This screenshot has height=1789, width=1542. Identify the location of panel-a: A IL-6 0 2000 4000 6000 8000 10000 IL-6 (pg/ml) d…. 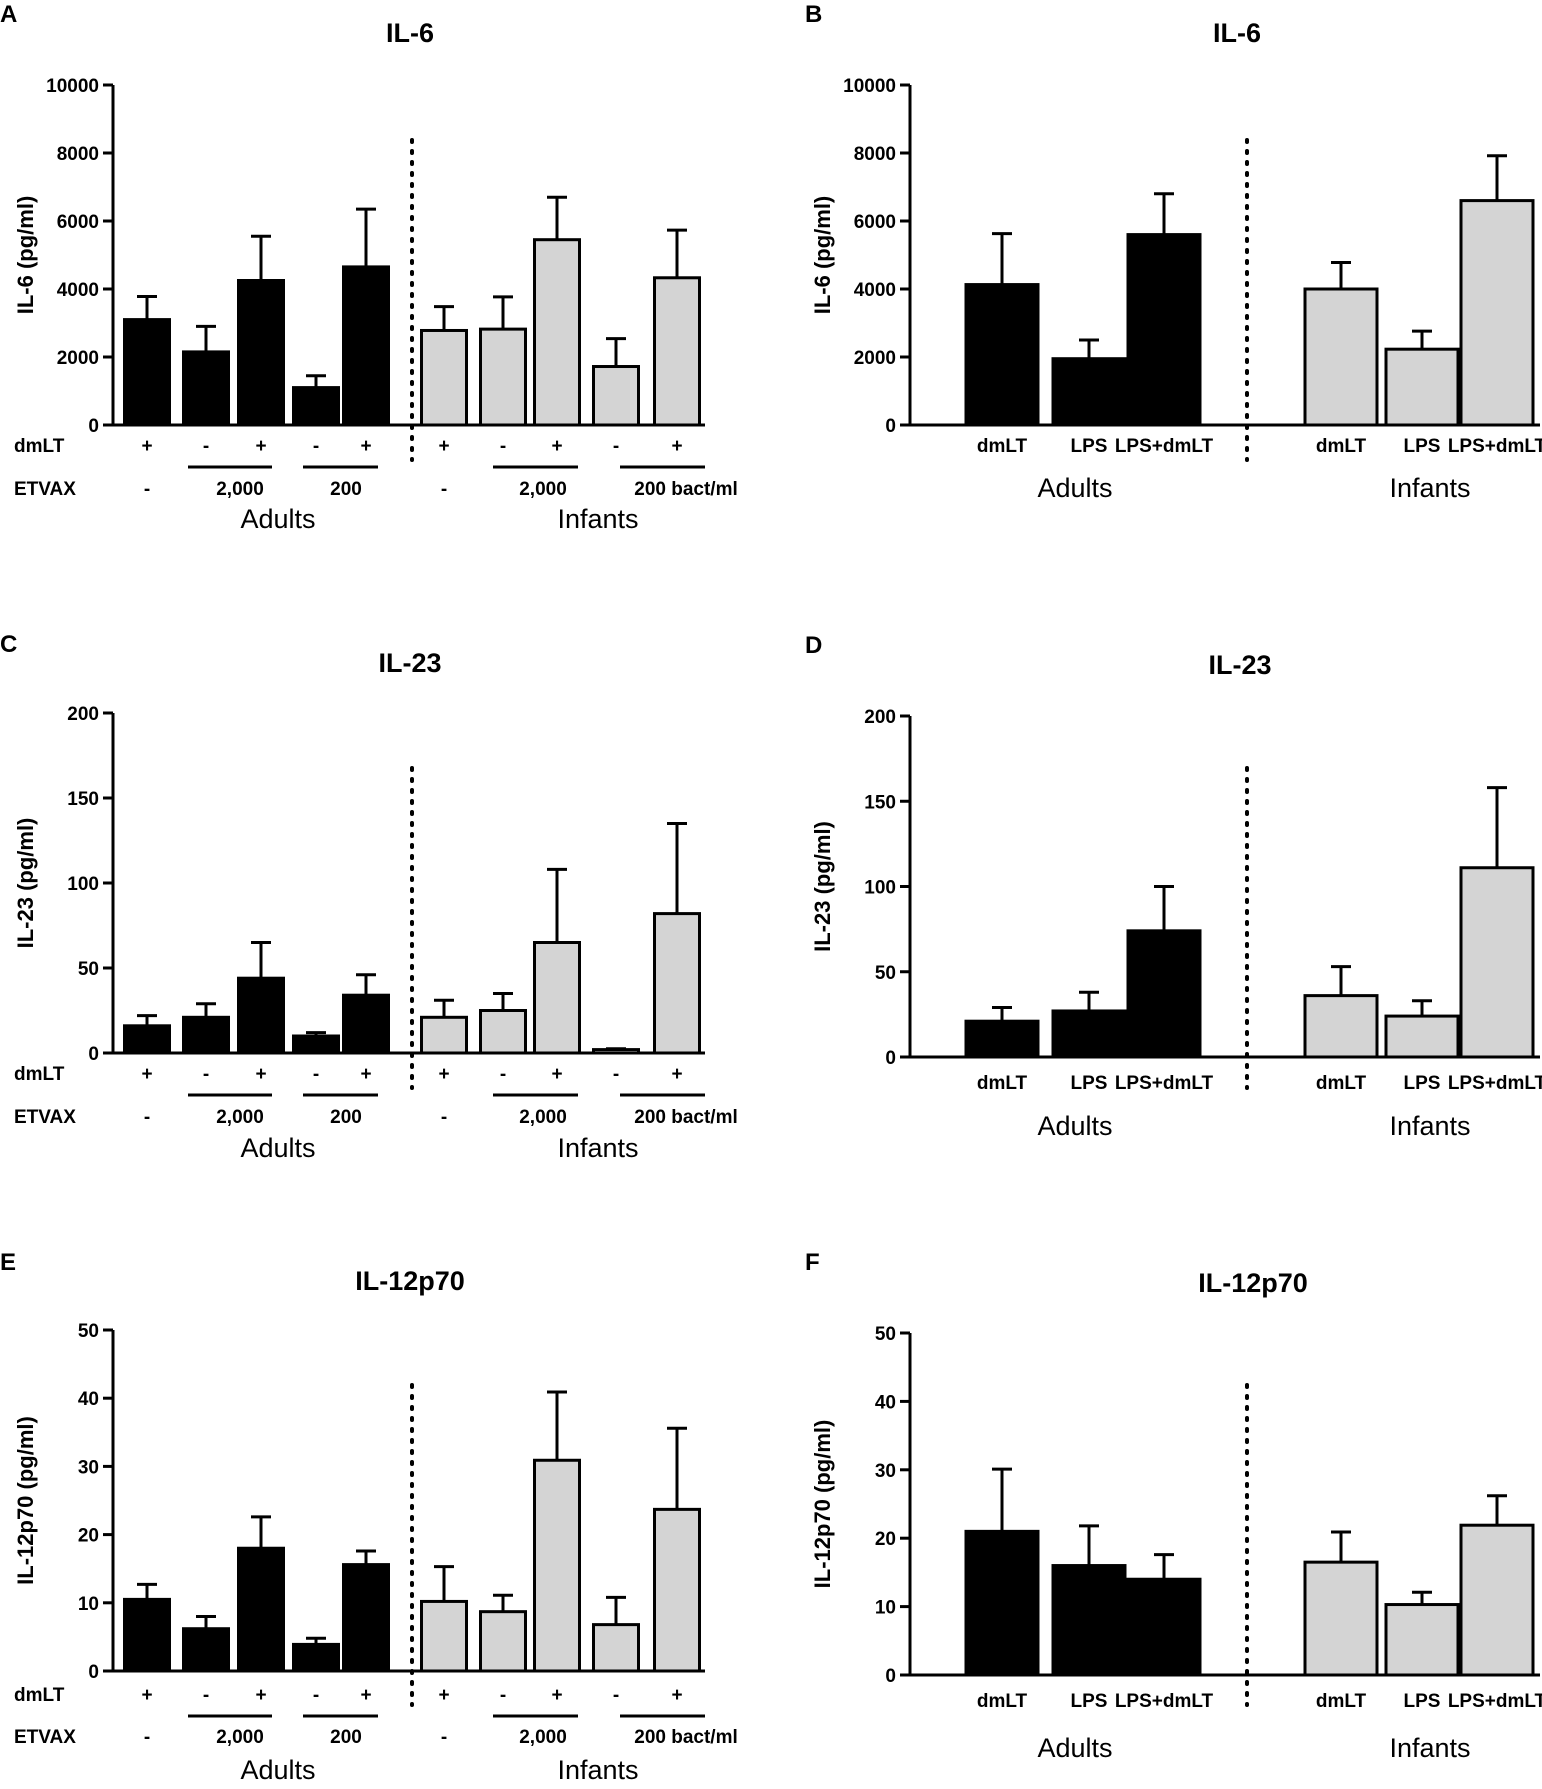
(369, 267).